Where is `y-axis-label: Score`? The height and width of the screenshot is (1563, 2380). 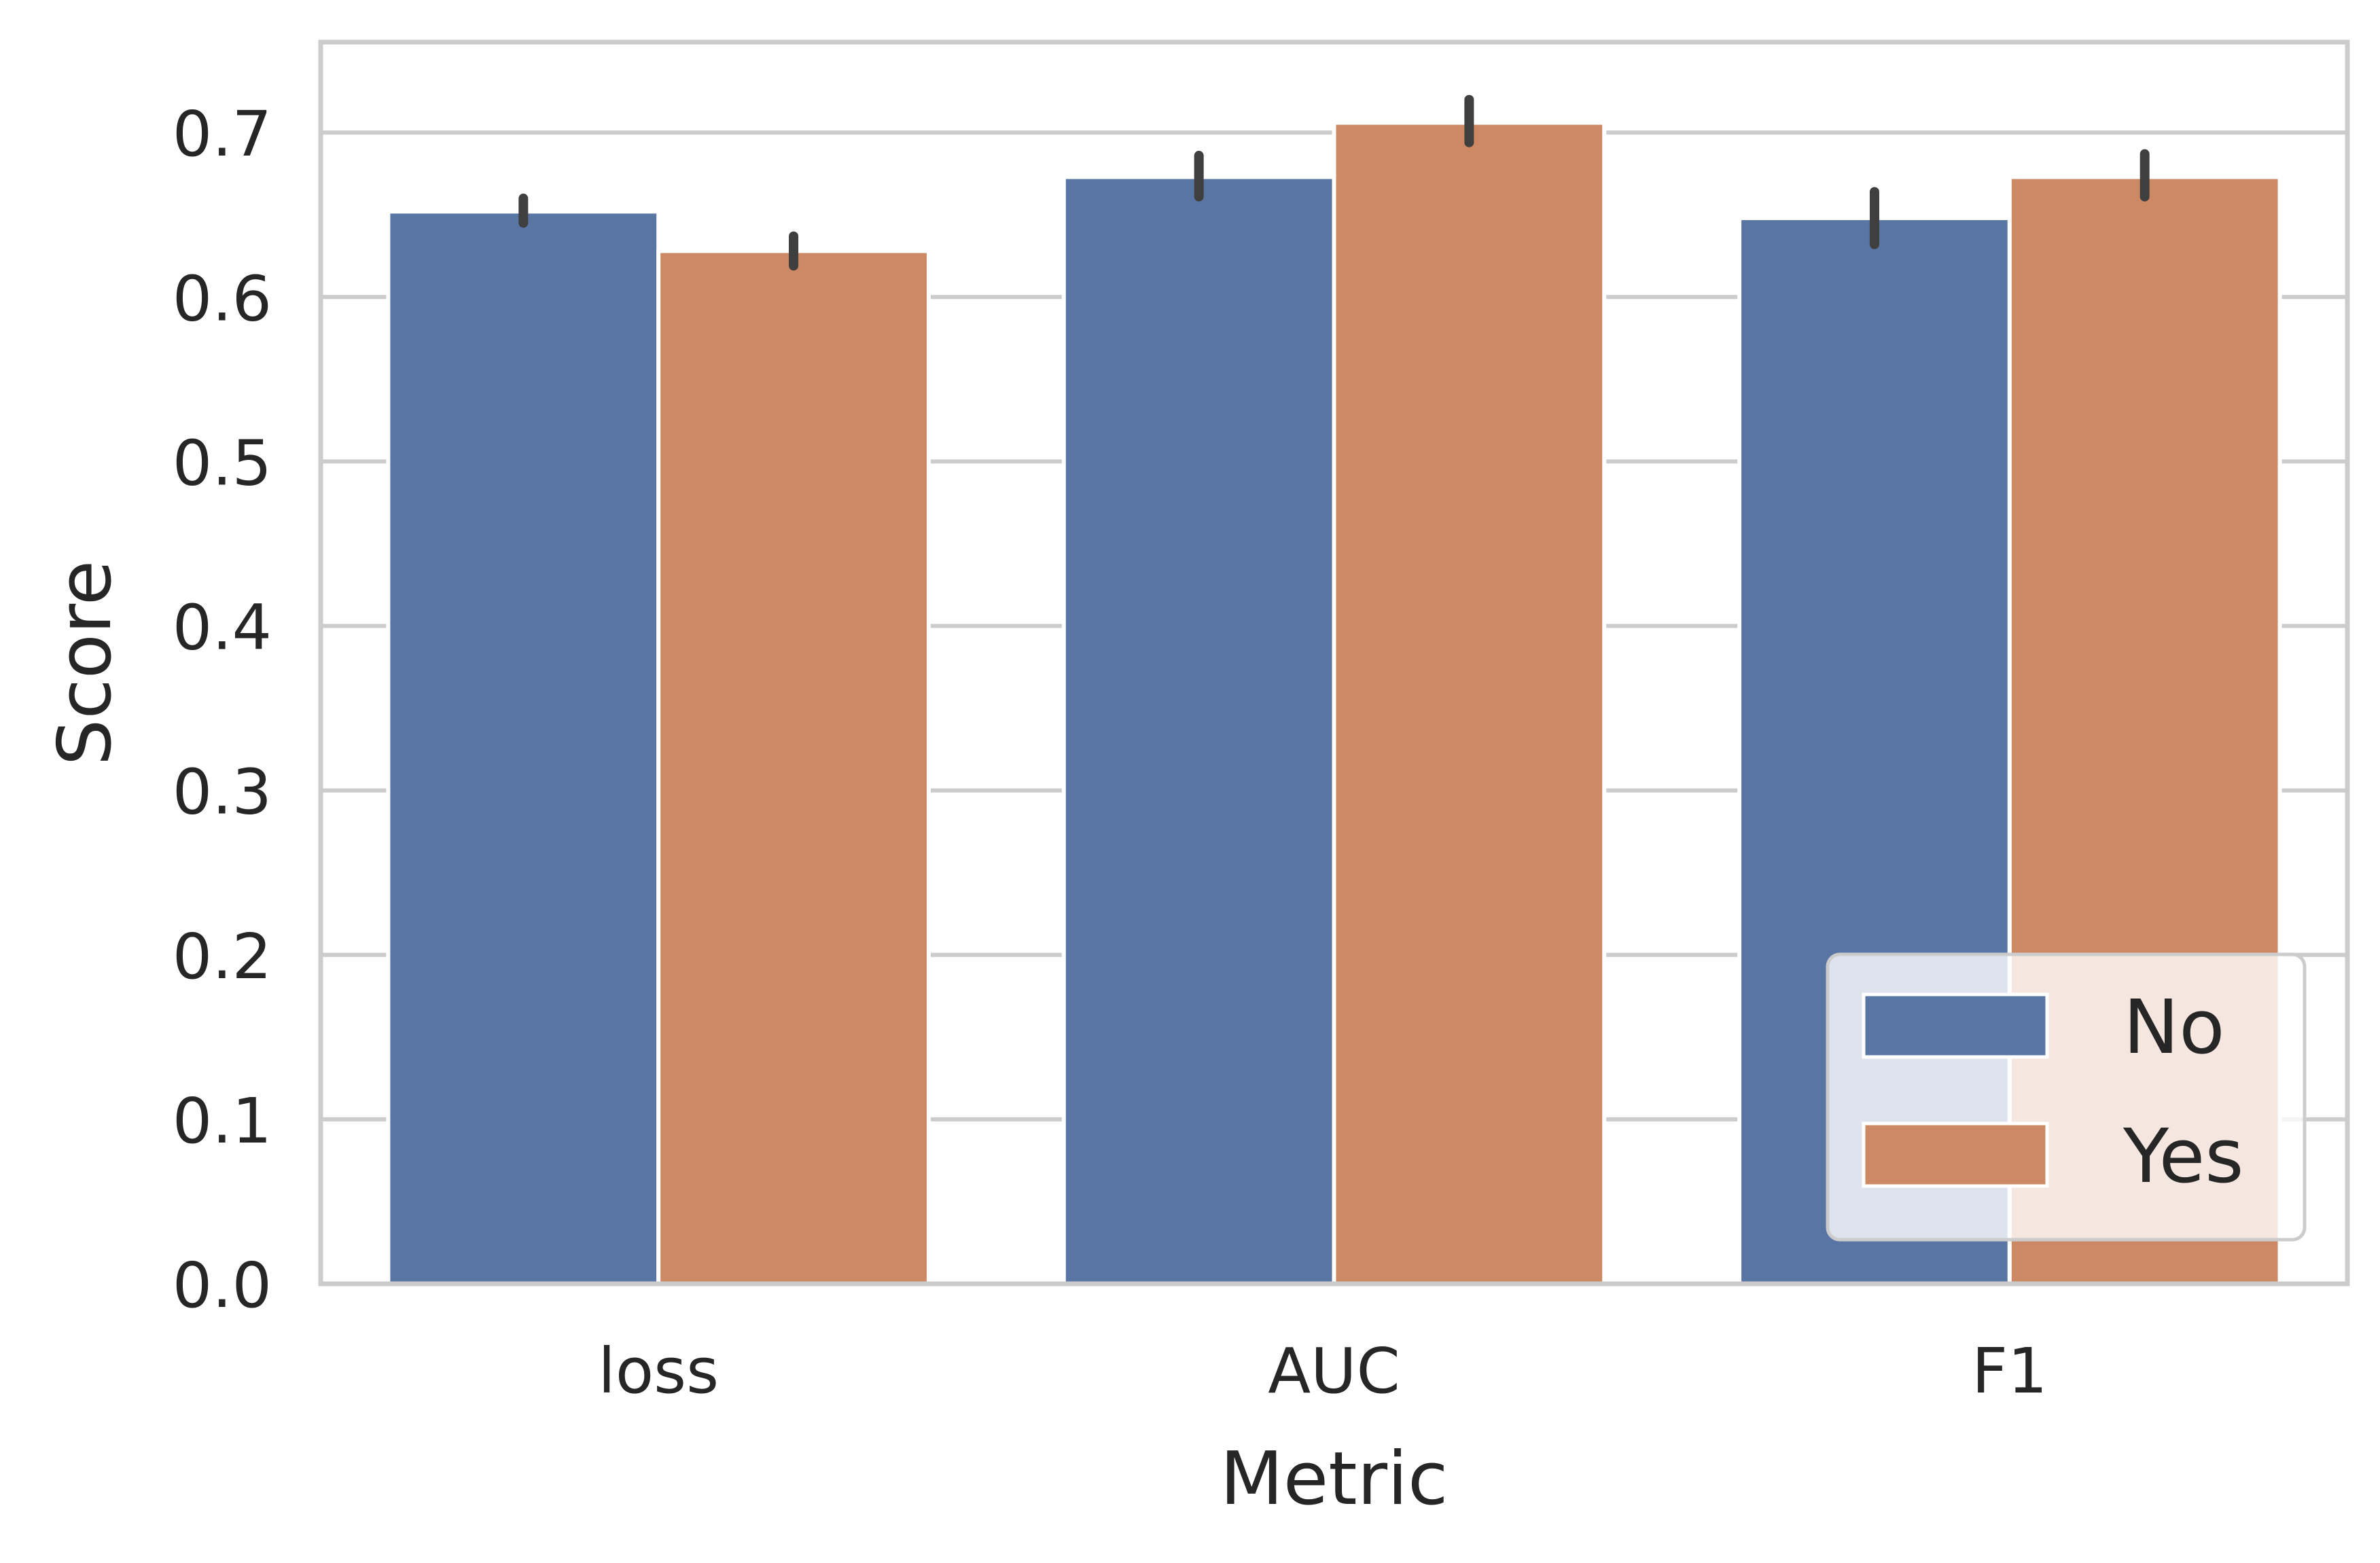 y-axis-label: Score is located at coordinates (86, 663).